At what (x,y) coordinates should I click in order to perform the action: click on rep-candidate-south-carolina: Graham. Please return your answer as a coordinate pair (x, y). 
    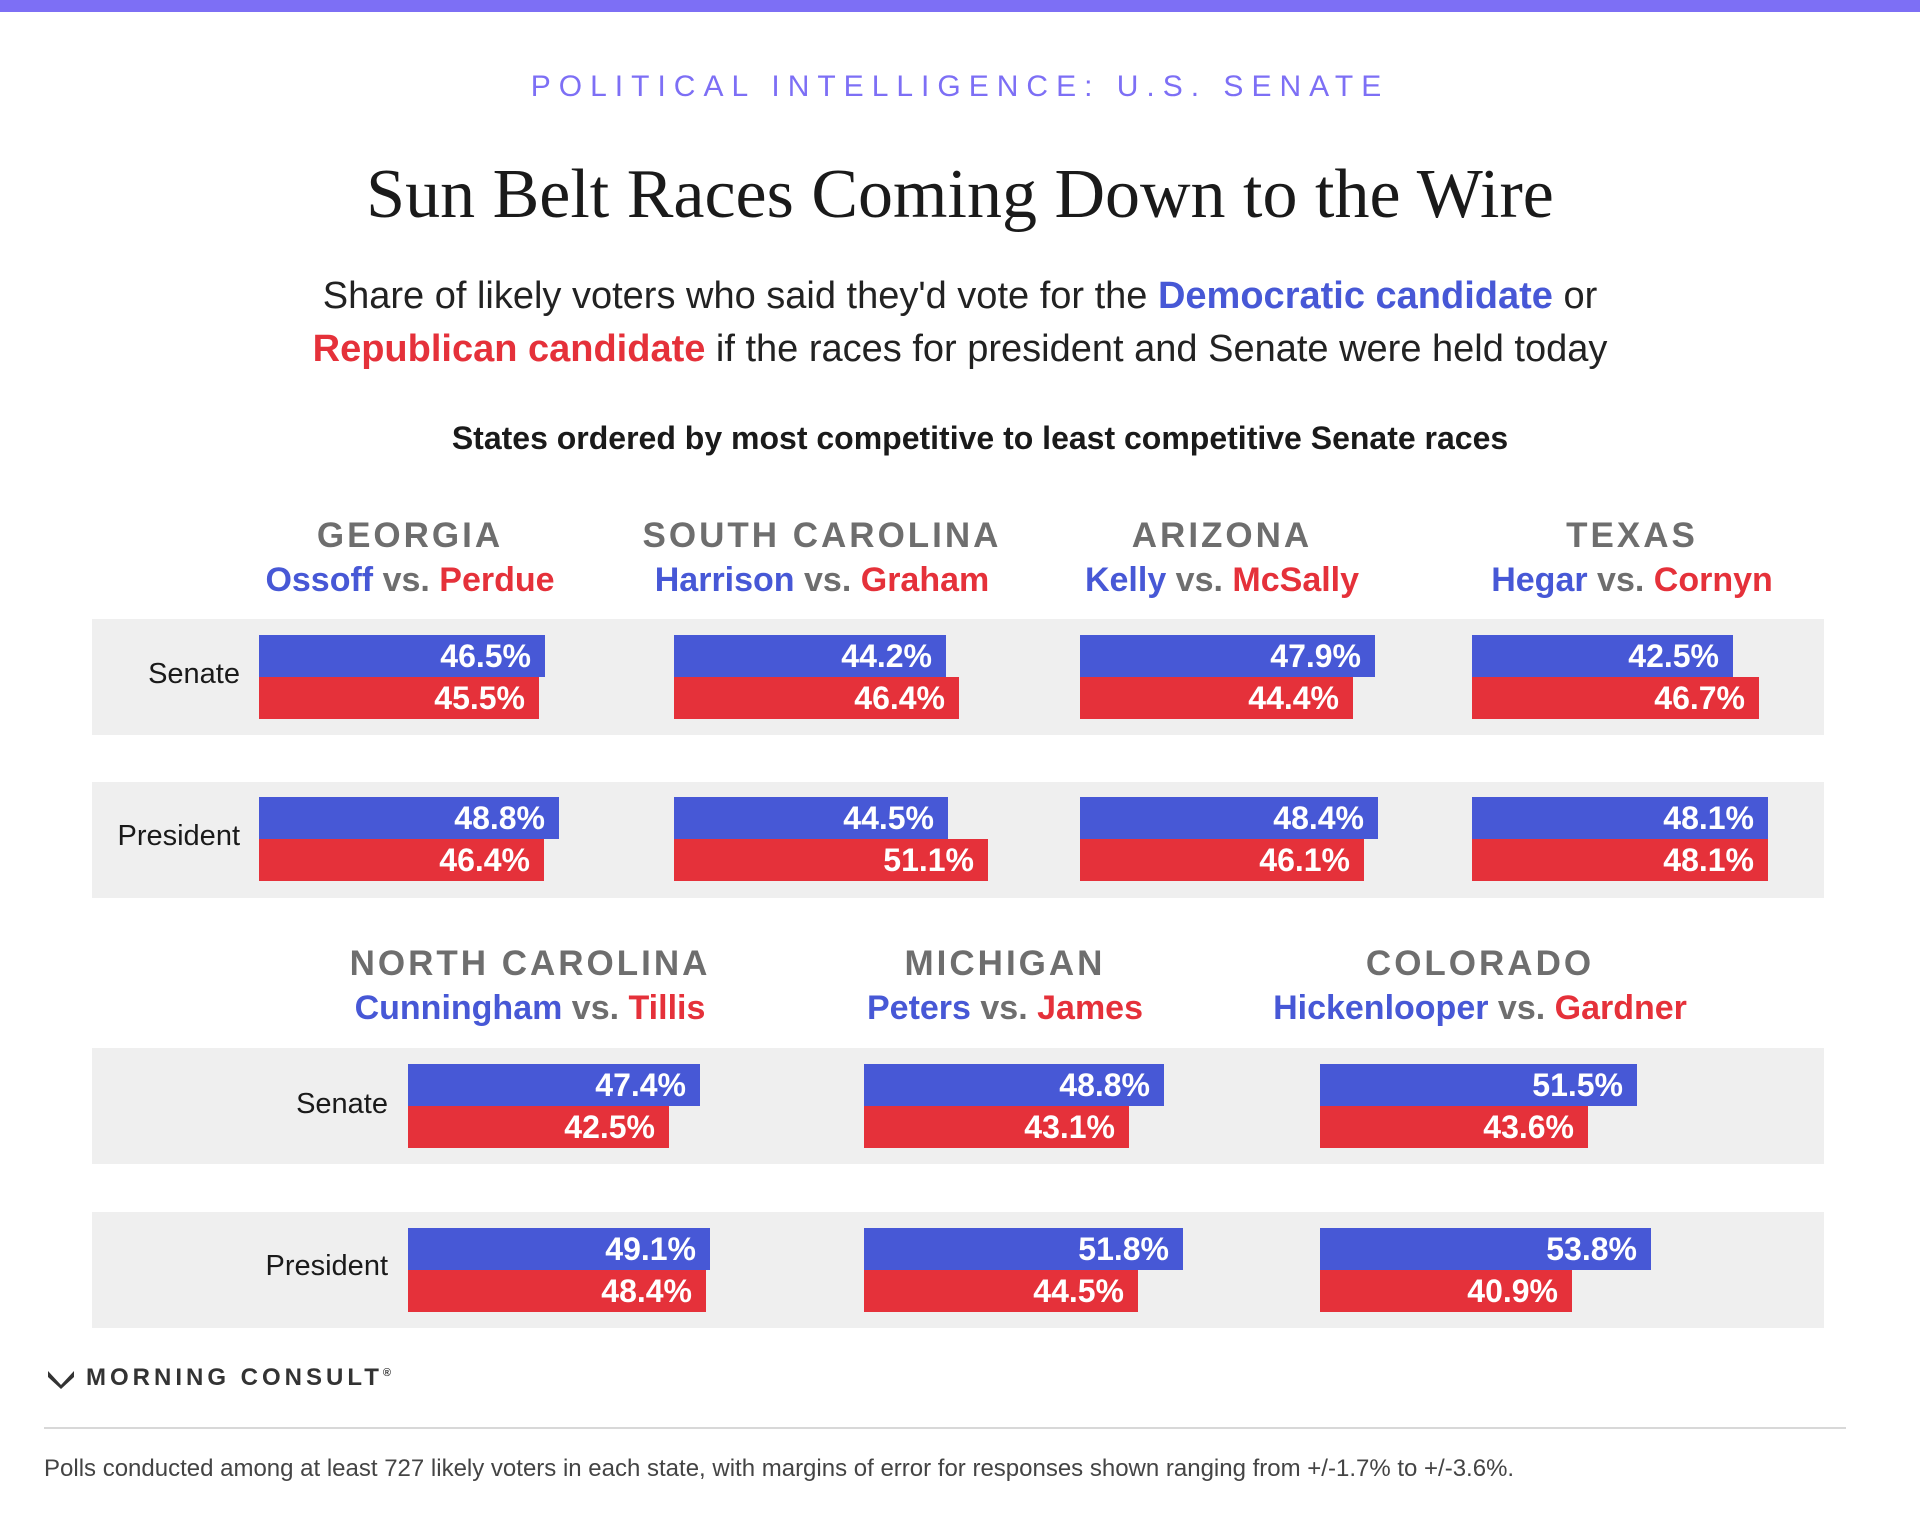
    Looking at the image, I should click on (925, 580).